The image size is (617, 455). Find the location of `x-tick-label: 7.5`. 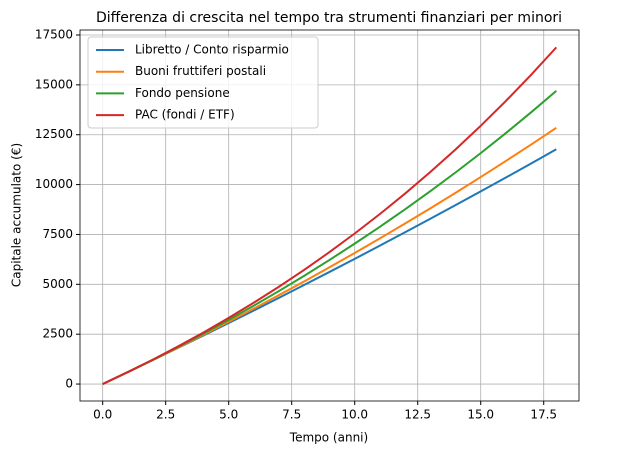

x-tick-label: 7.5 is located at coordinates (291, 415).